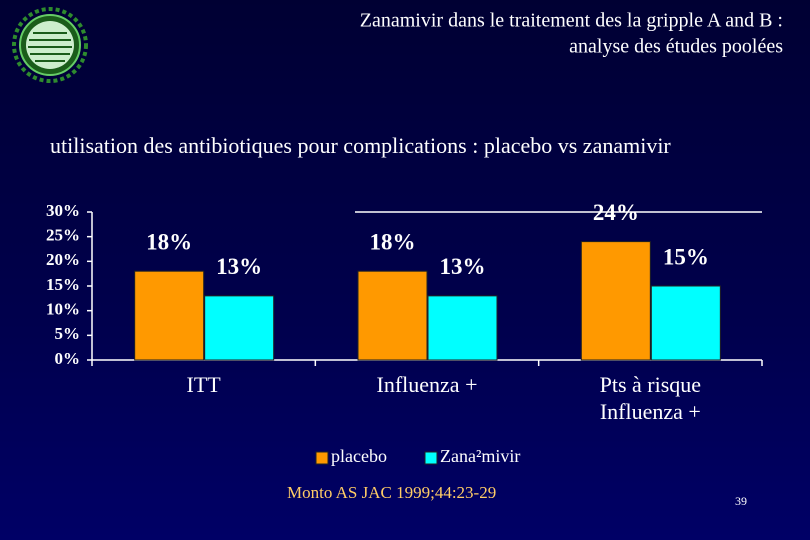 The image size is (810, 540). Describe the element at coordinates (63, 210) in the screenshot. I see `y-tick-label: 30%` at that location.